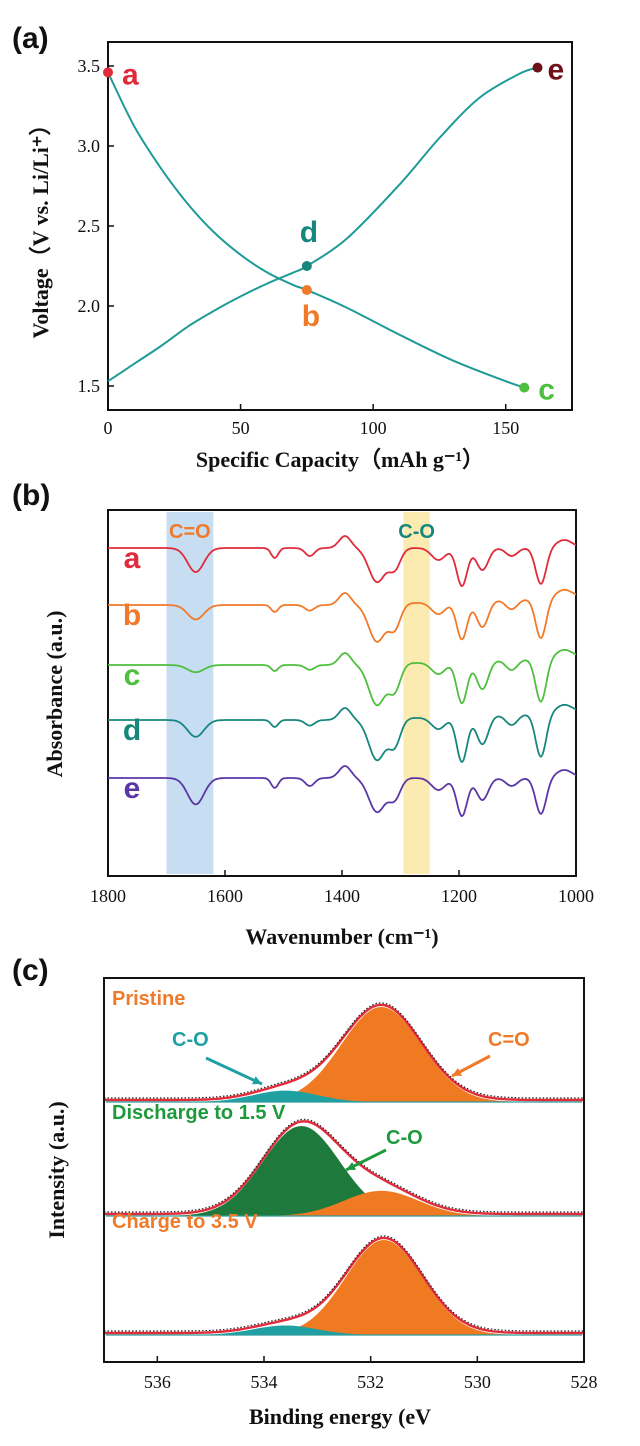 This screenshot has width=640, height=1446. Describe the element at coordinates (524, 387) in the screenshot. I see `panel-a-point-c` at that location.